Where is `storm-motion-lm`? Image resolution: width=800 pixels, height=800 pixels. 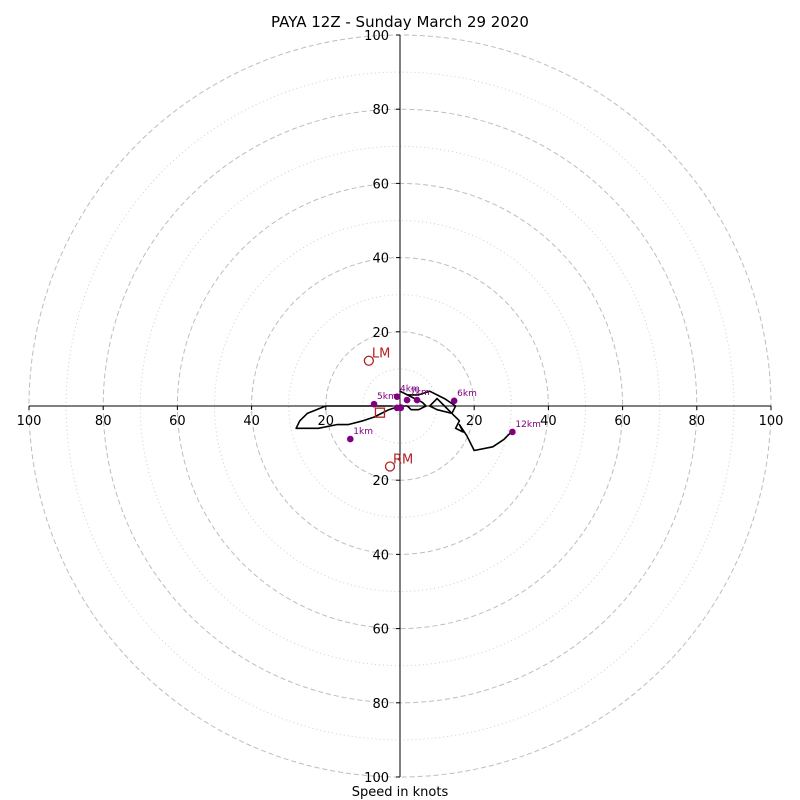 storm-motion-lm is located at coordinates (368, 360).